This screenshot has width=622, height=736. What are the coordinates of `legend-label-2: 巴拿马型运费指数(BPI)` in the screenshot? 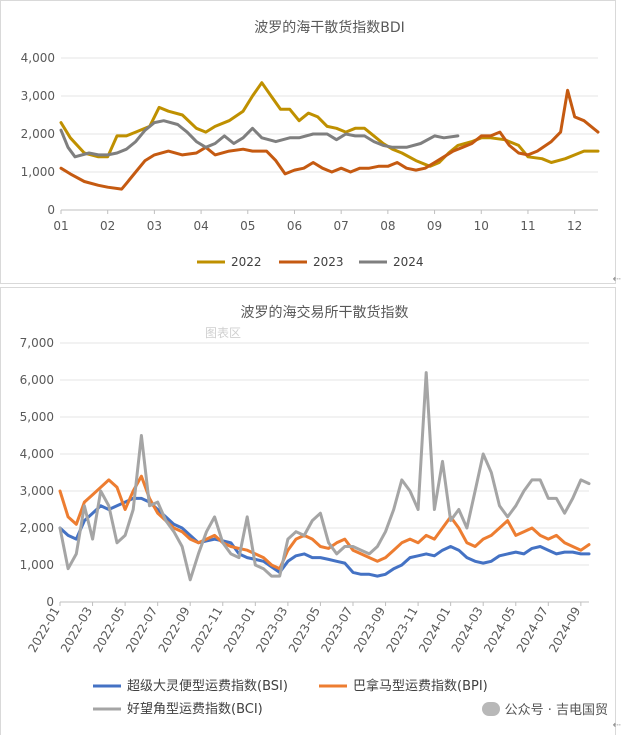 It's located at (420, 686).